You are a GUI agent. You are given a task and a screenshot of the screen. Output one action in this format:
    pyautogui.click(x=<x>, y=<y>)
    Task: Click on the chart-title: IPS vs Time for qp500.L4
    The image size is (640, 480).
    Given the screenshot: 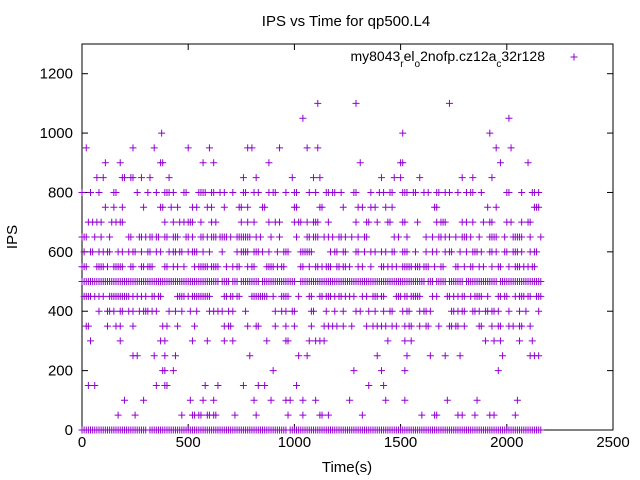 What is the action you would take?
    pyautogui.click(x=346, y=21)
    